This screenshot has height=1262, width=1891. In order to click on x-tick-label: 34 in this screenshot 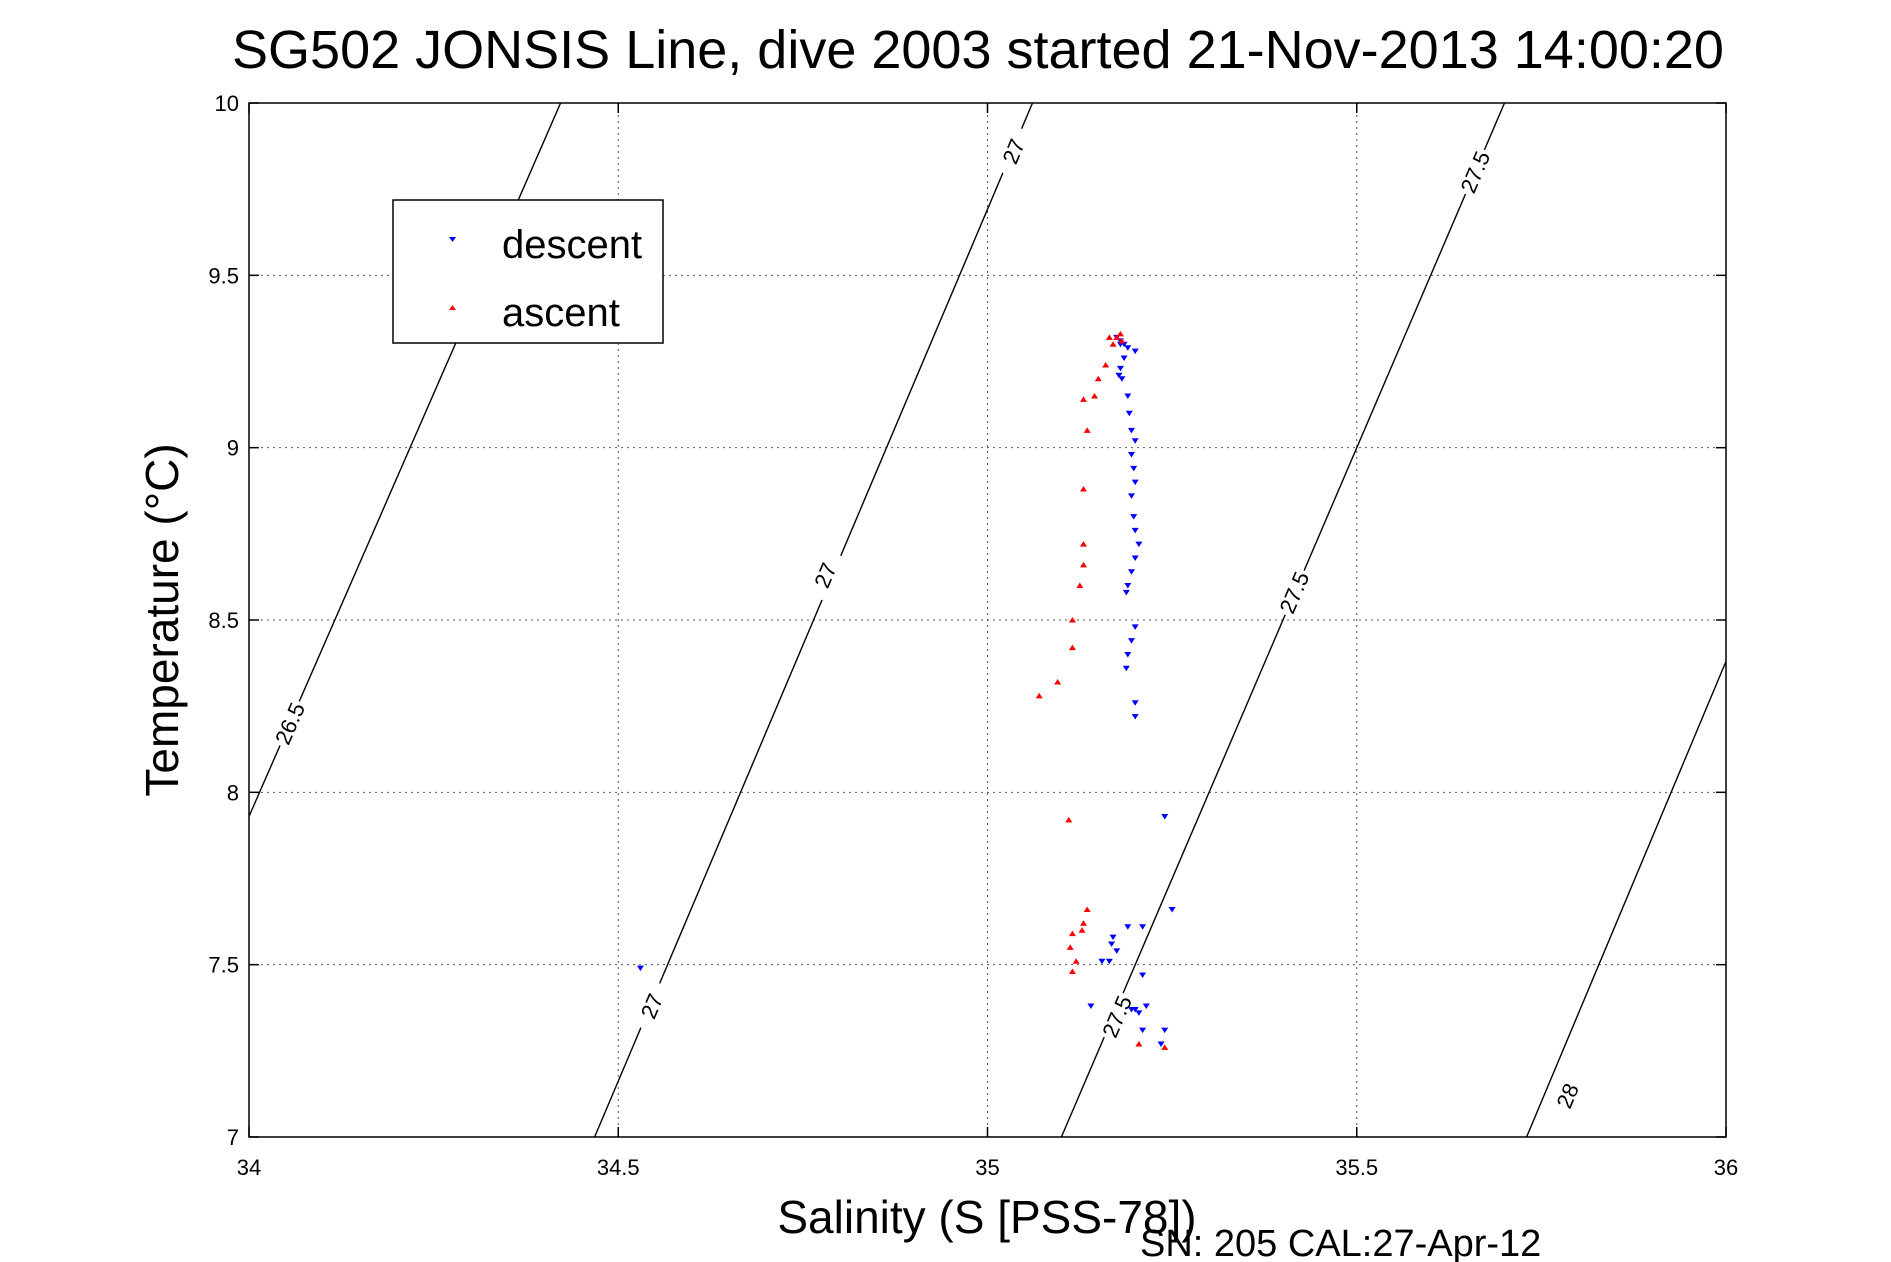, I will do `click(249, 1167)`.